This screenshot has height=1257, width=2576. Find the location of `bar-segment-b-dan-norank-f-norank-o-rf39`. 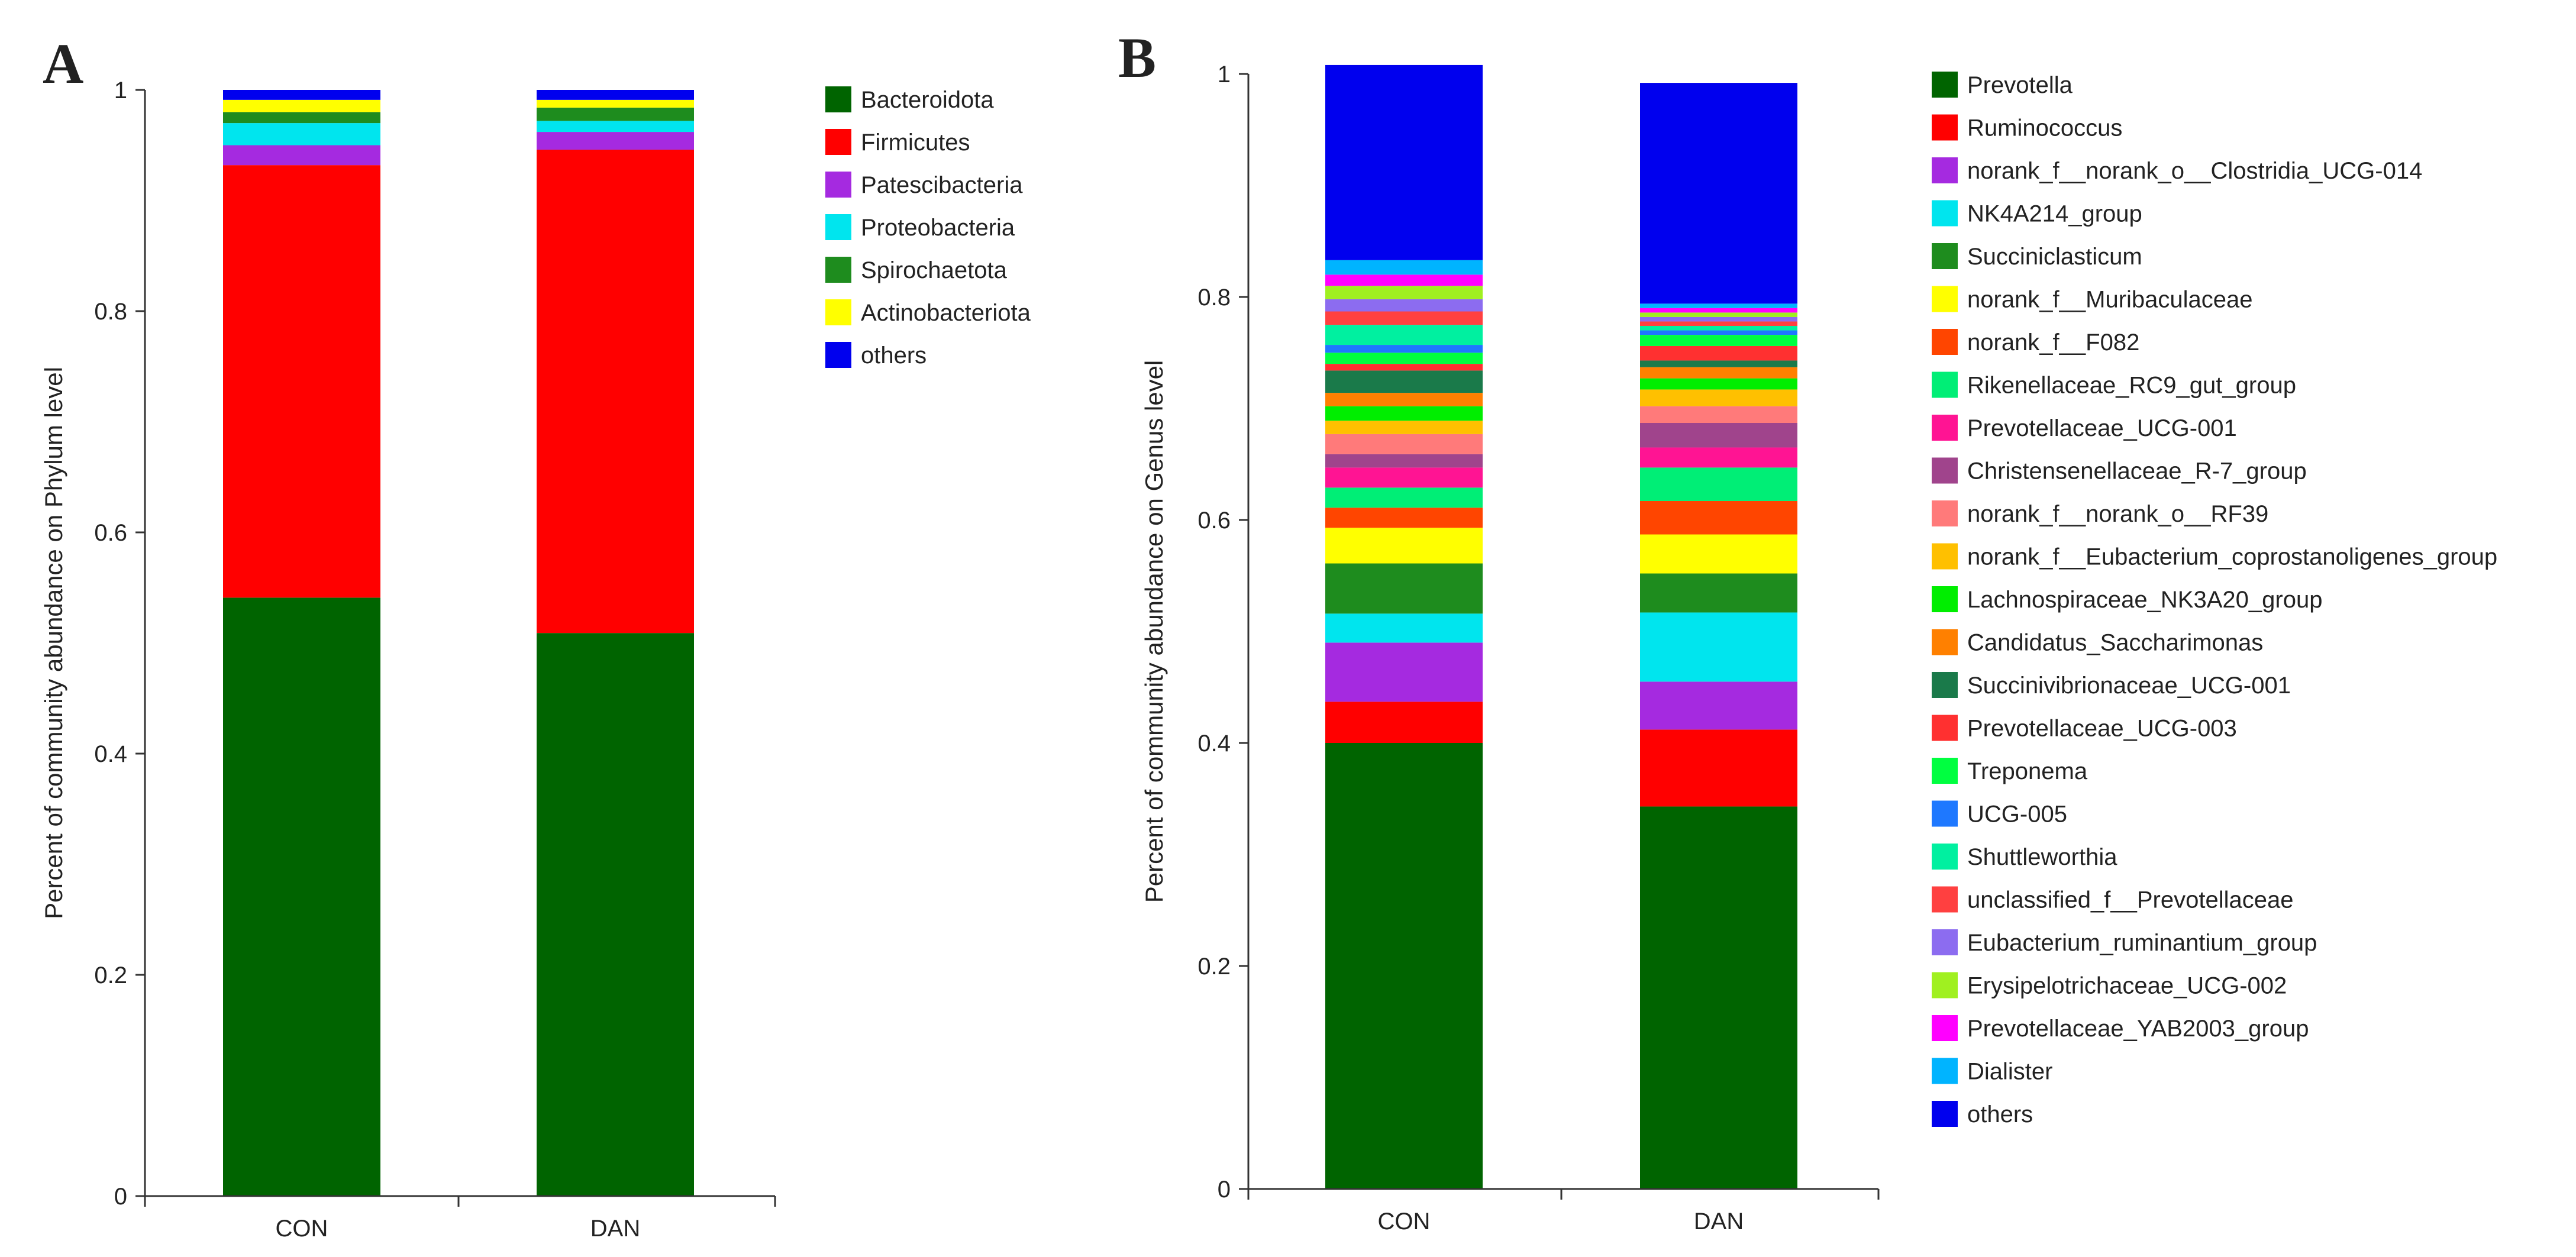

bar-segment-b-dan-norank-f-norank-o-rf39 is located at coordinates (1718, 415).